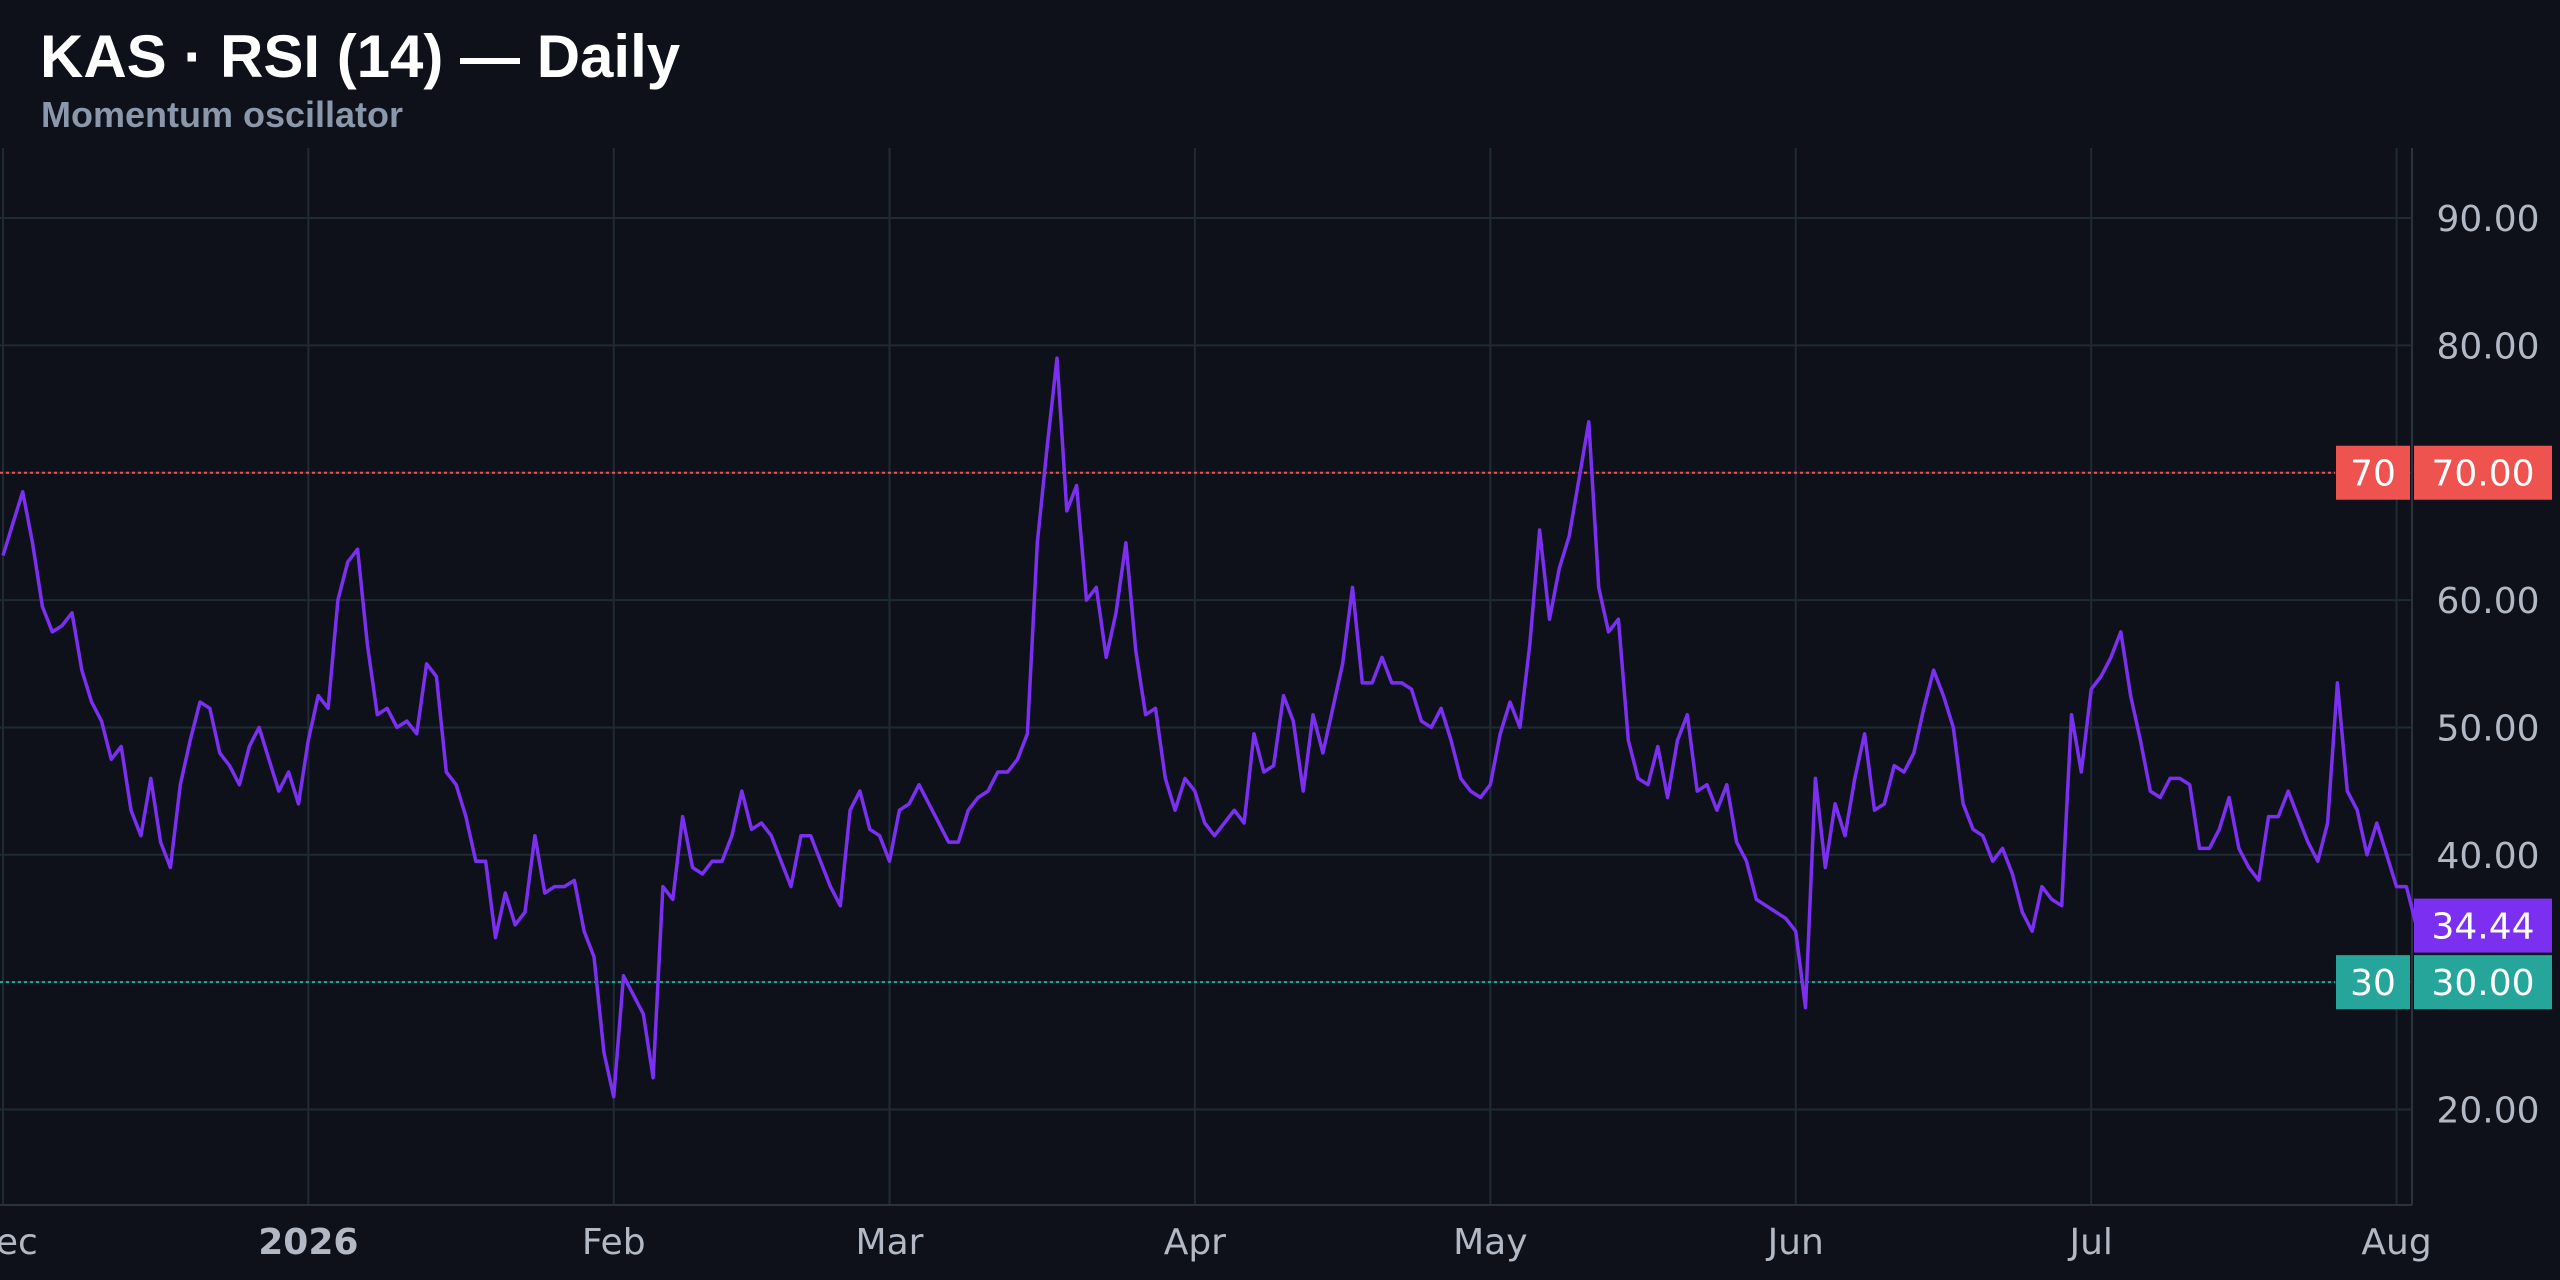 This screenshot has width=2560, height=1280. What do you see at coordinates (2487, 1110) in the screenshot?
I see `y-tick-label: 20.00` at bounding box center [2487, 1110].